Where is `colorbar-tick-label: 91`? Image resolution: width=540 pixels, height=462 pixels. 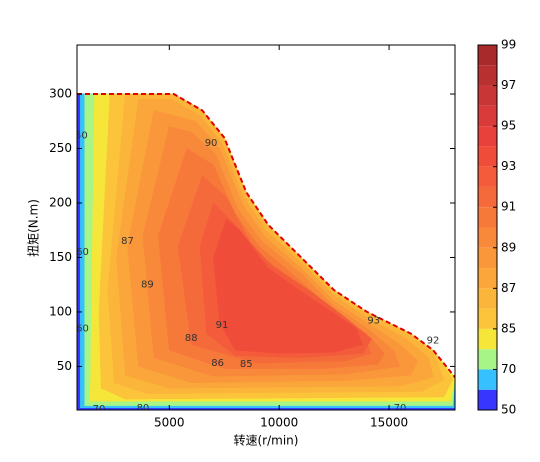
colorbar-tick-label: 91 is located at coordinates (508, 207).